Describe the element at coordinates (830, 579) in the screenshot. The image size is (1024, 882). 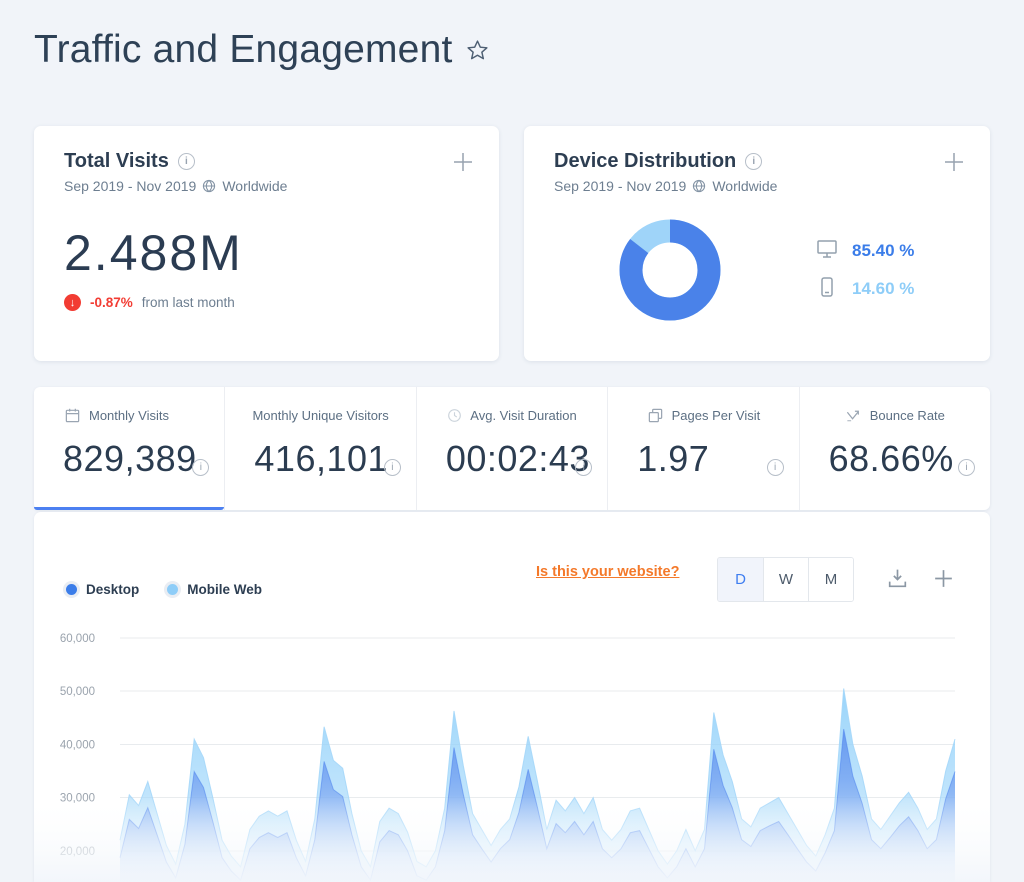
I see `granularity-m-button: M` at that location.